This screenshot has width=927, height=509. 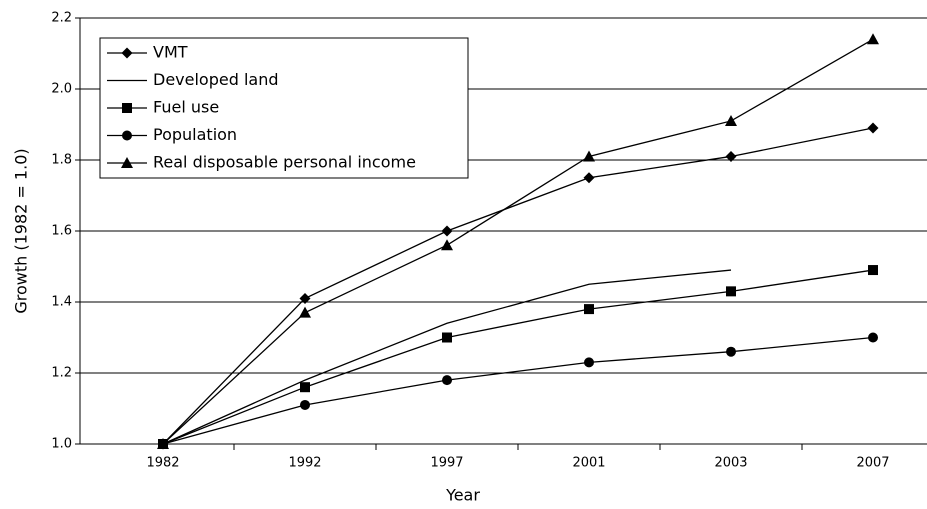 What do you see at coordinates (61, 89) in the screenshot?
I see `y-tick-label: 2.0` at bounding box center [61, 89].